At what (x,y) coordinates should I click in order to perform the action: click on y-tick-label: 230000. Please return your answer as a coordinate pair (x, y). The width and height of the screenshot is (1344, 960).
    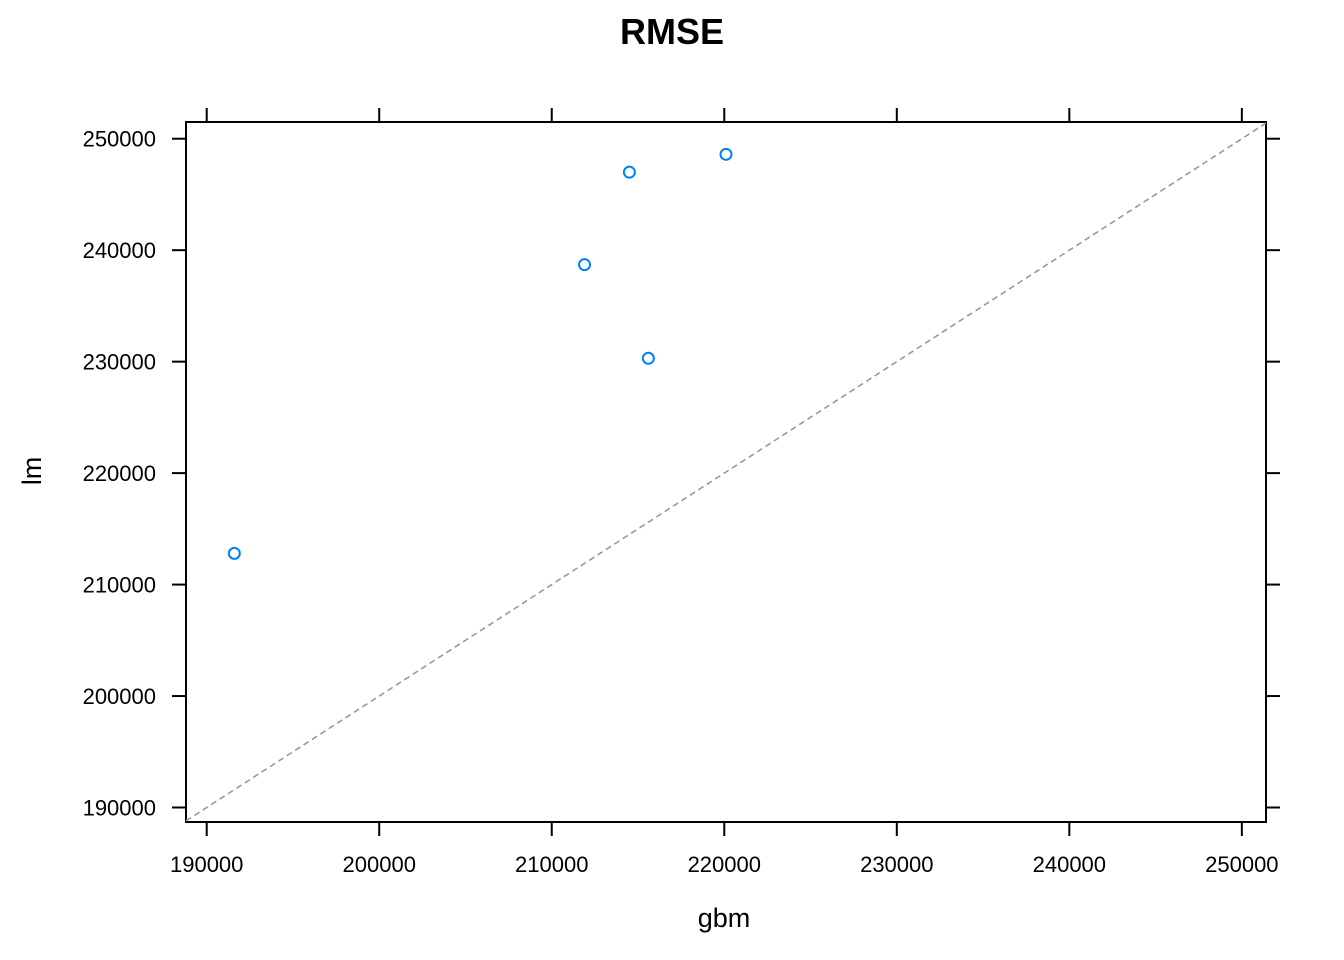
    Looking at the image, I should click on (119, 362).